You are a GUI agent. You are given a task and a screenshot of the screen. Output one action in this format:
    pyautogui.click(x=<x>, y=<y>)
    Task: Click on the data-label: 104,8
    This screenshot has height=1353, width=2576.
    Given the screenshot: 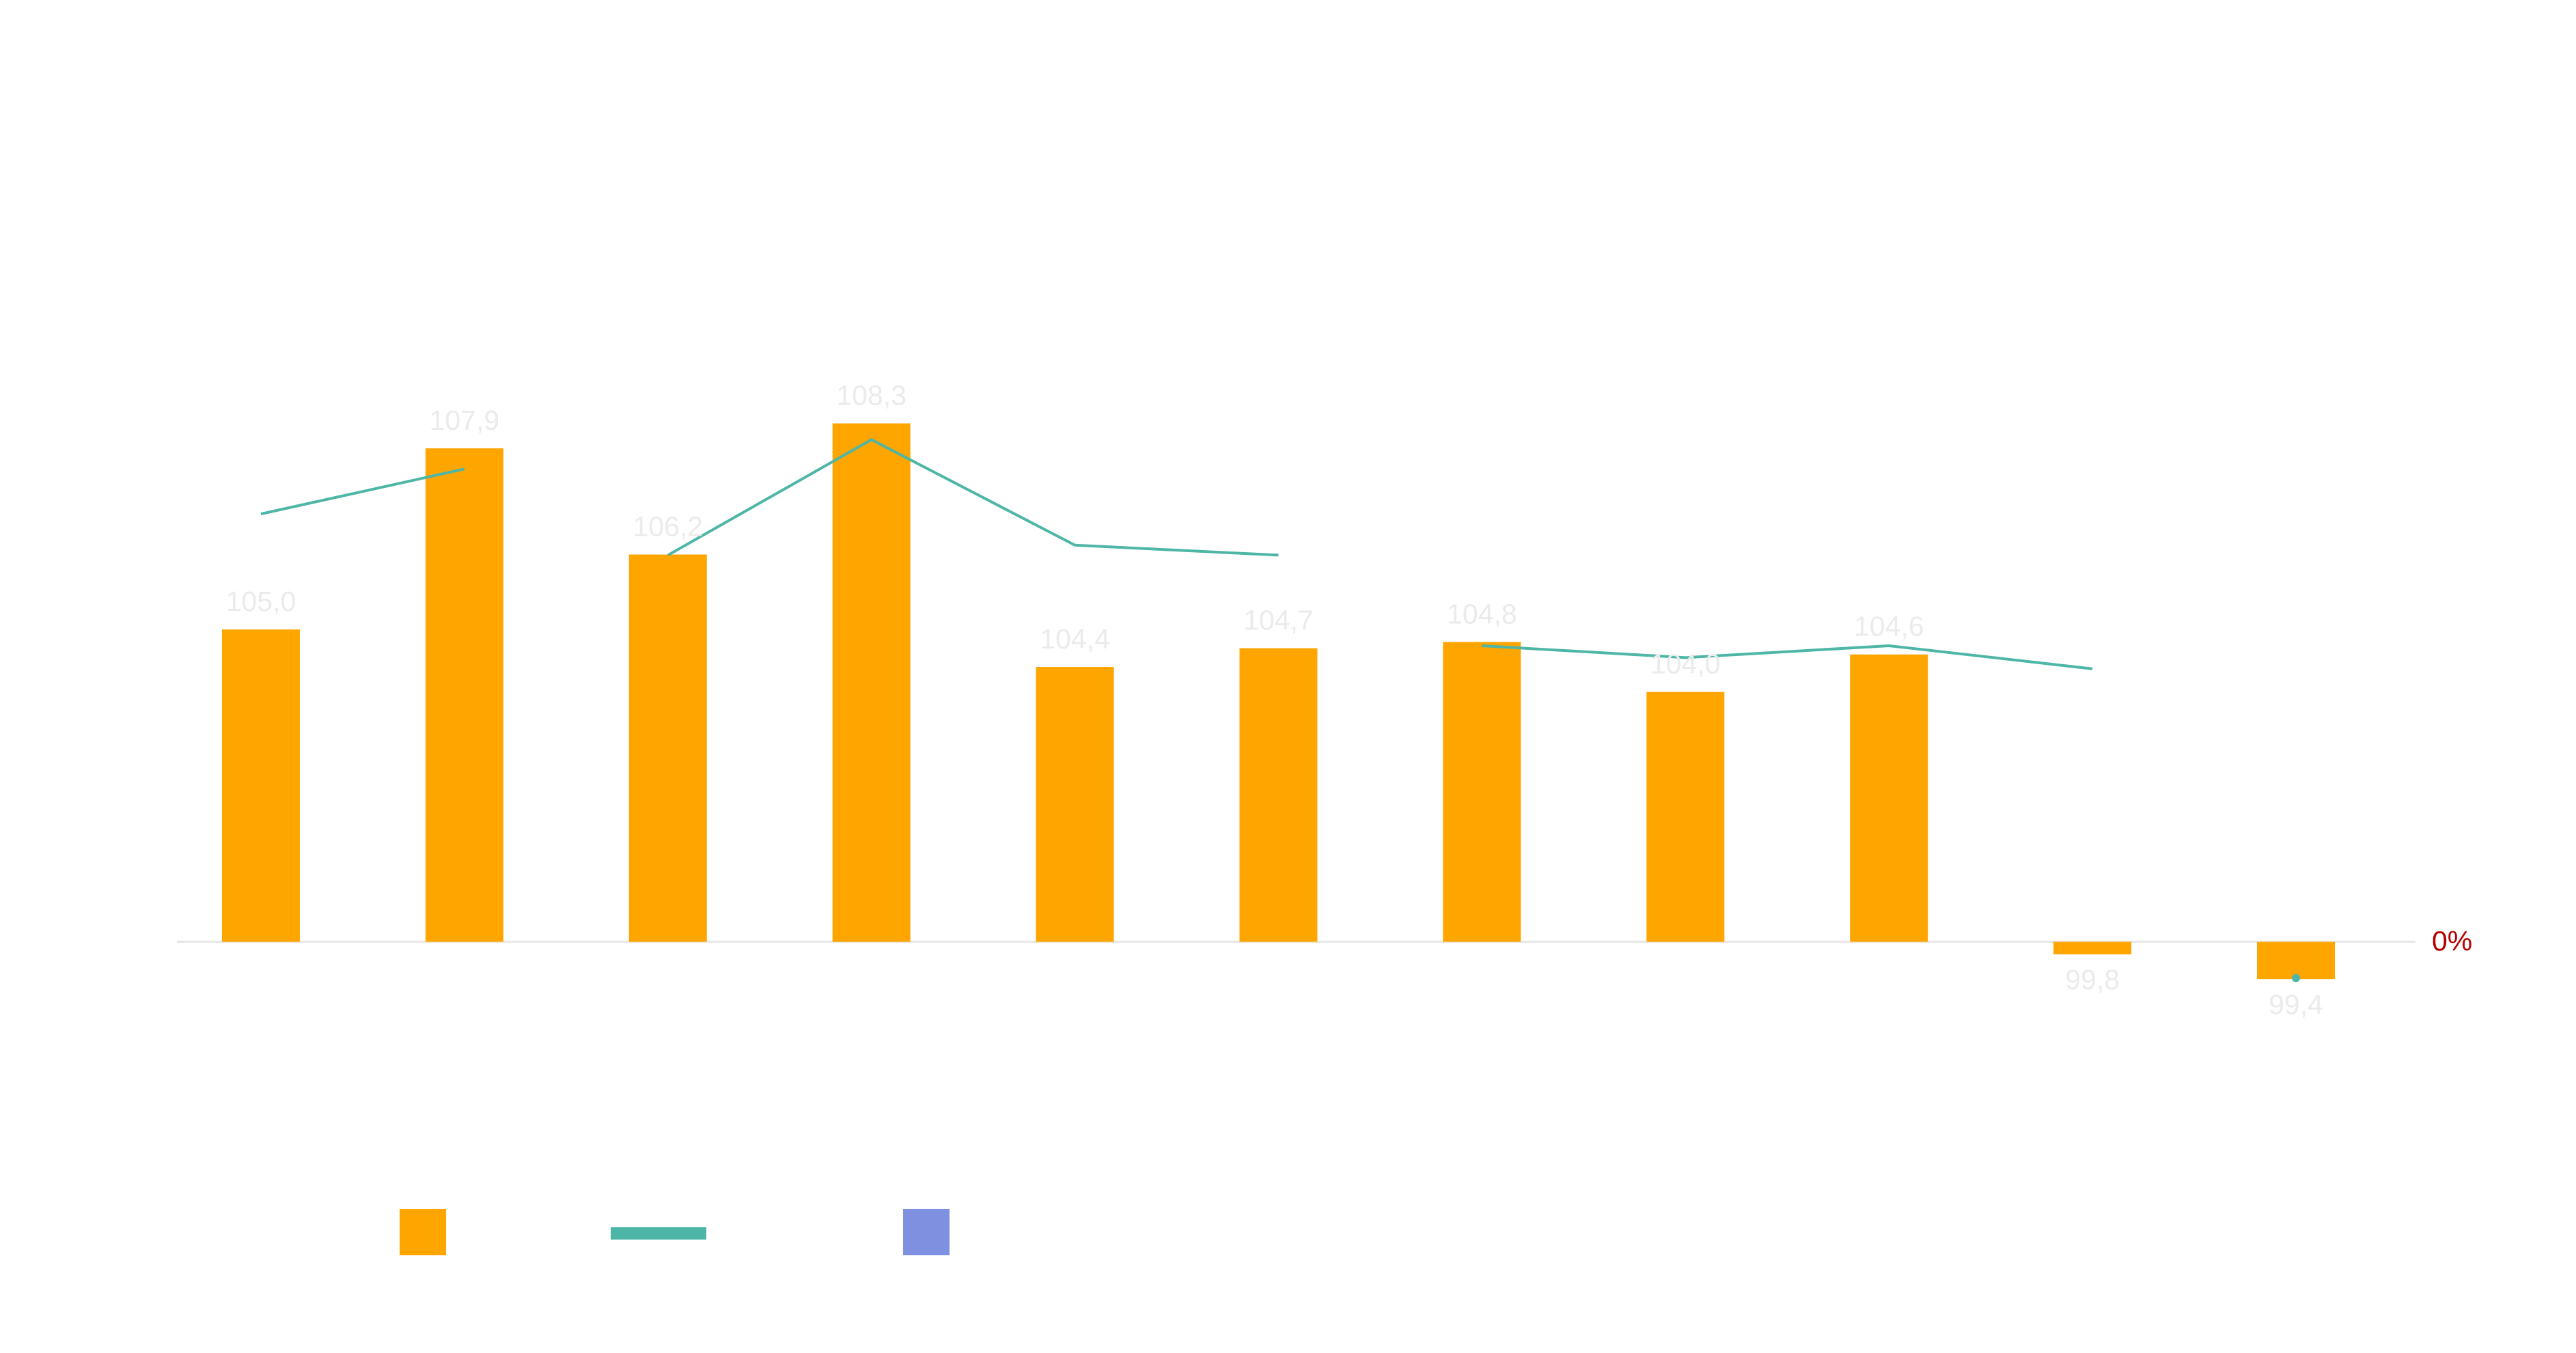 What is the action you would take?
    pyautogui.click(x=1482, y=613)
    